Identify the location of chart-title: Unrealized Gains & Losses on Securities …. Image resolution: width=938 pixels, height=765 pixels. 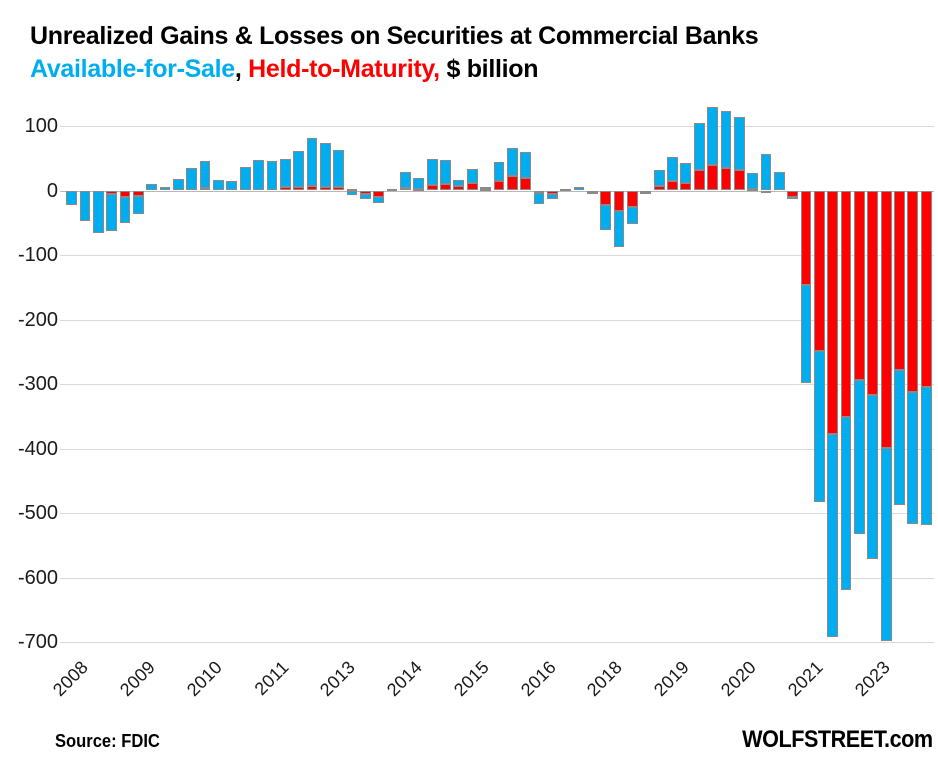
(394, 36).